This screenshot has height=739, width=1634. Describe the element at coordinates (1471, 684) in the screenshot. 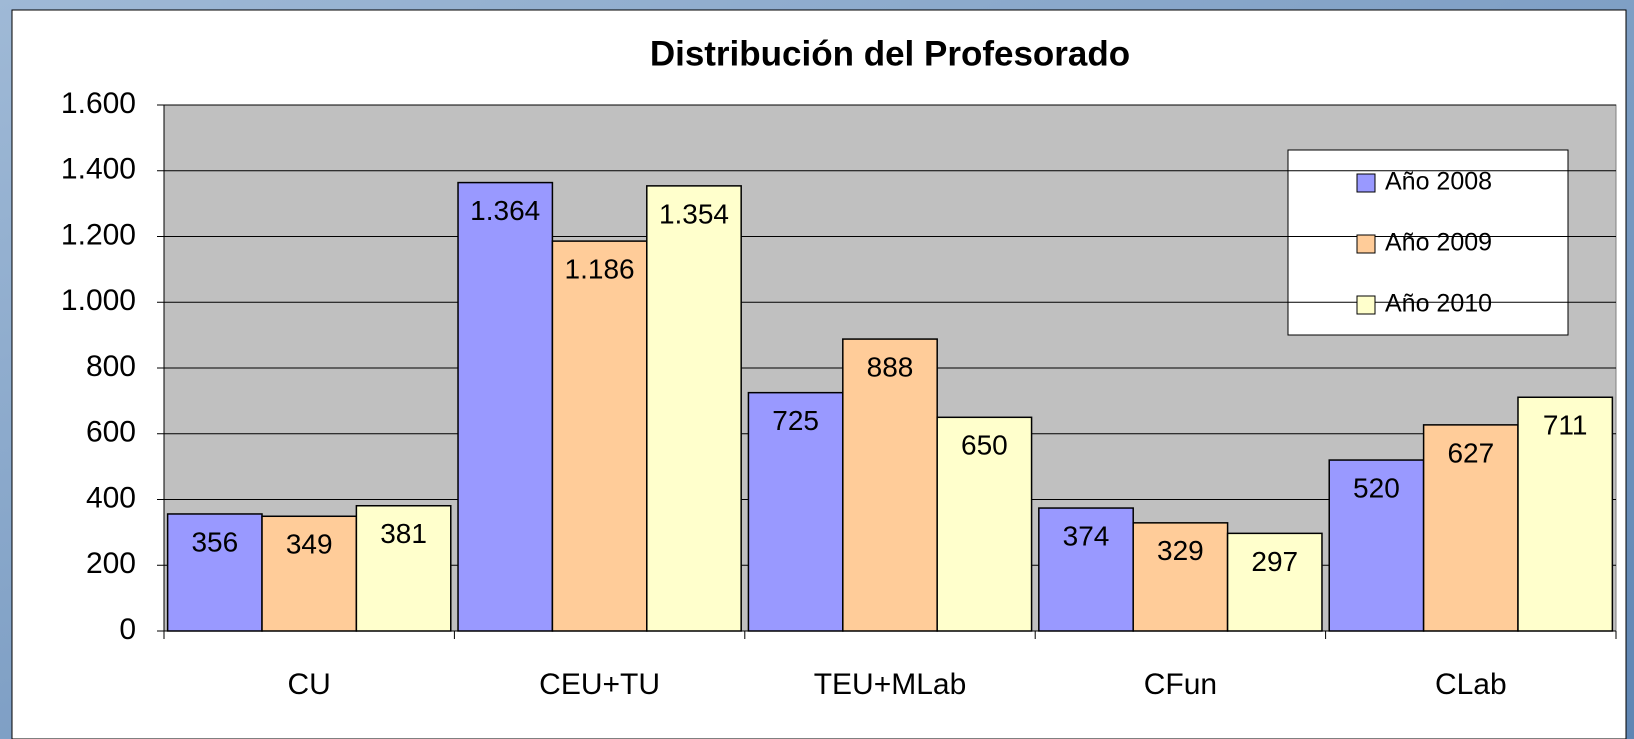

I see `x-tick-label: CLab` at that location.